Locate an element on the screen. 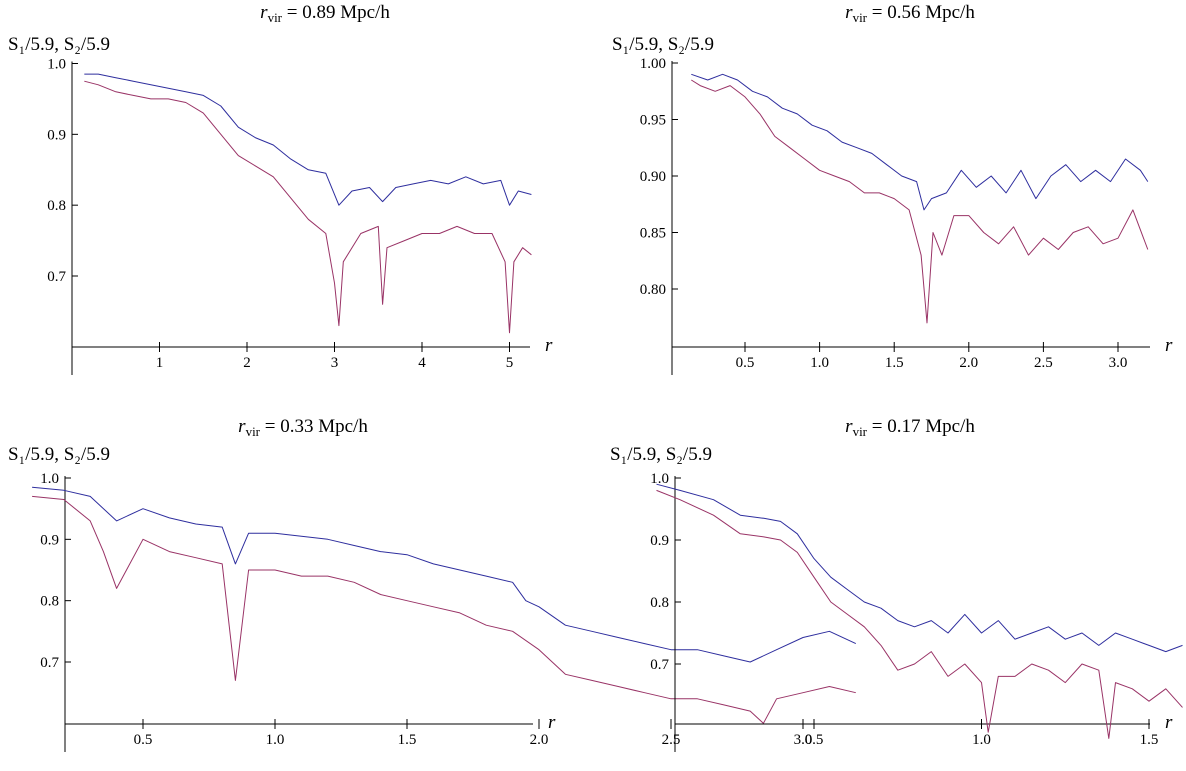 This screenshot has height=771, width=1186. chart-title: rvir = 0.33 Mpc/h is located at coordinates (303, 427).